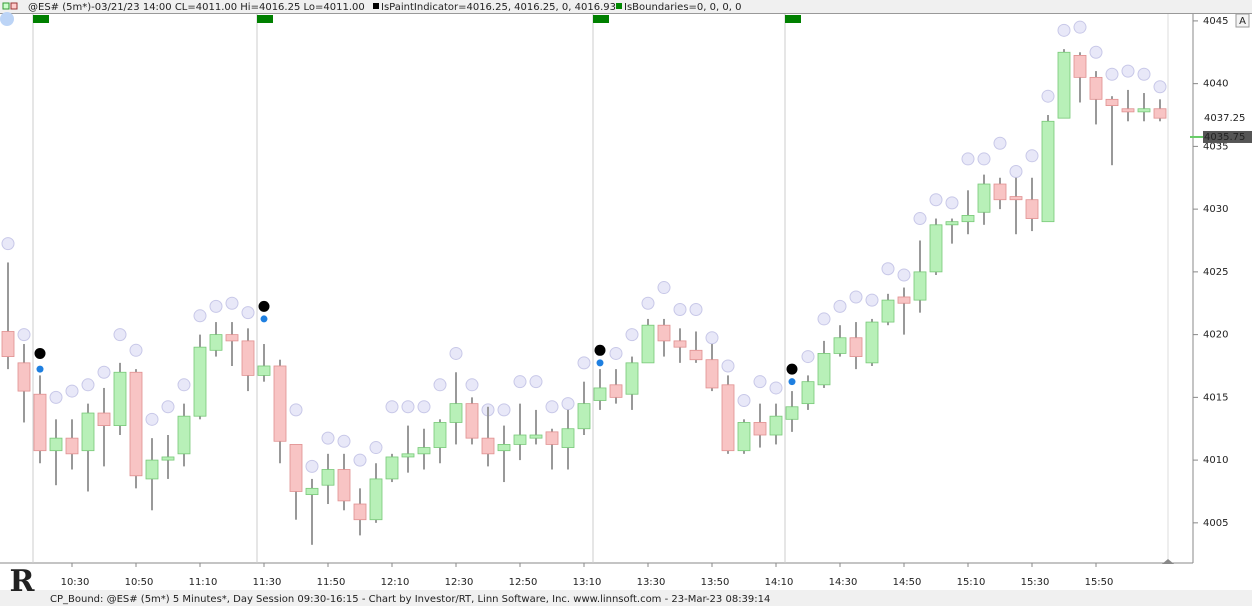  I want to click on x-tick-label: 10:30, so click(75, 582).